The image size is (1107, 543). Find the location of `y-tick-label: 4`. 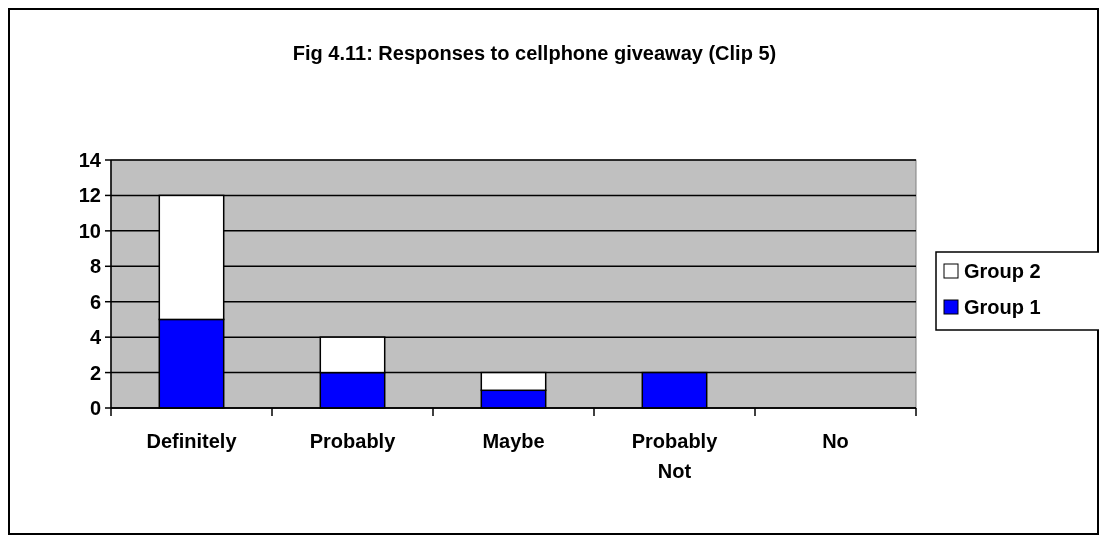

y-tick-label: 4 is located at coordinates (95, 337).